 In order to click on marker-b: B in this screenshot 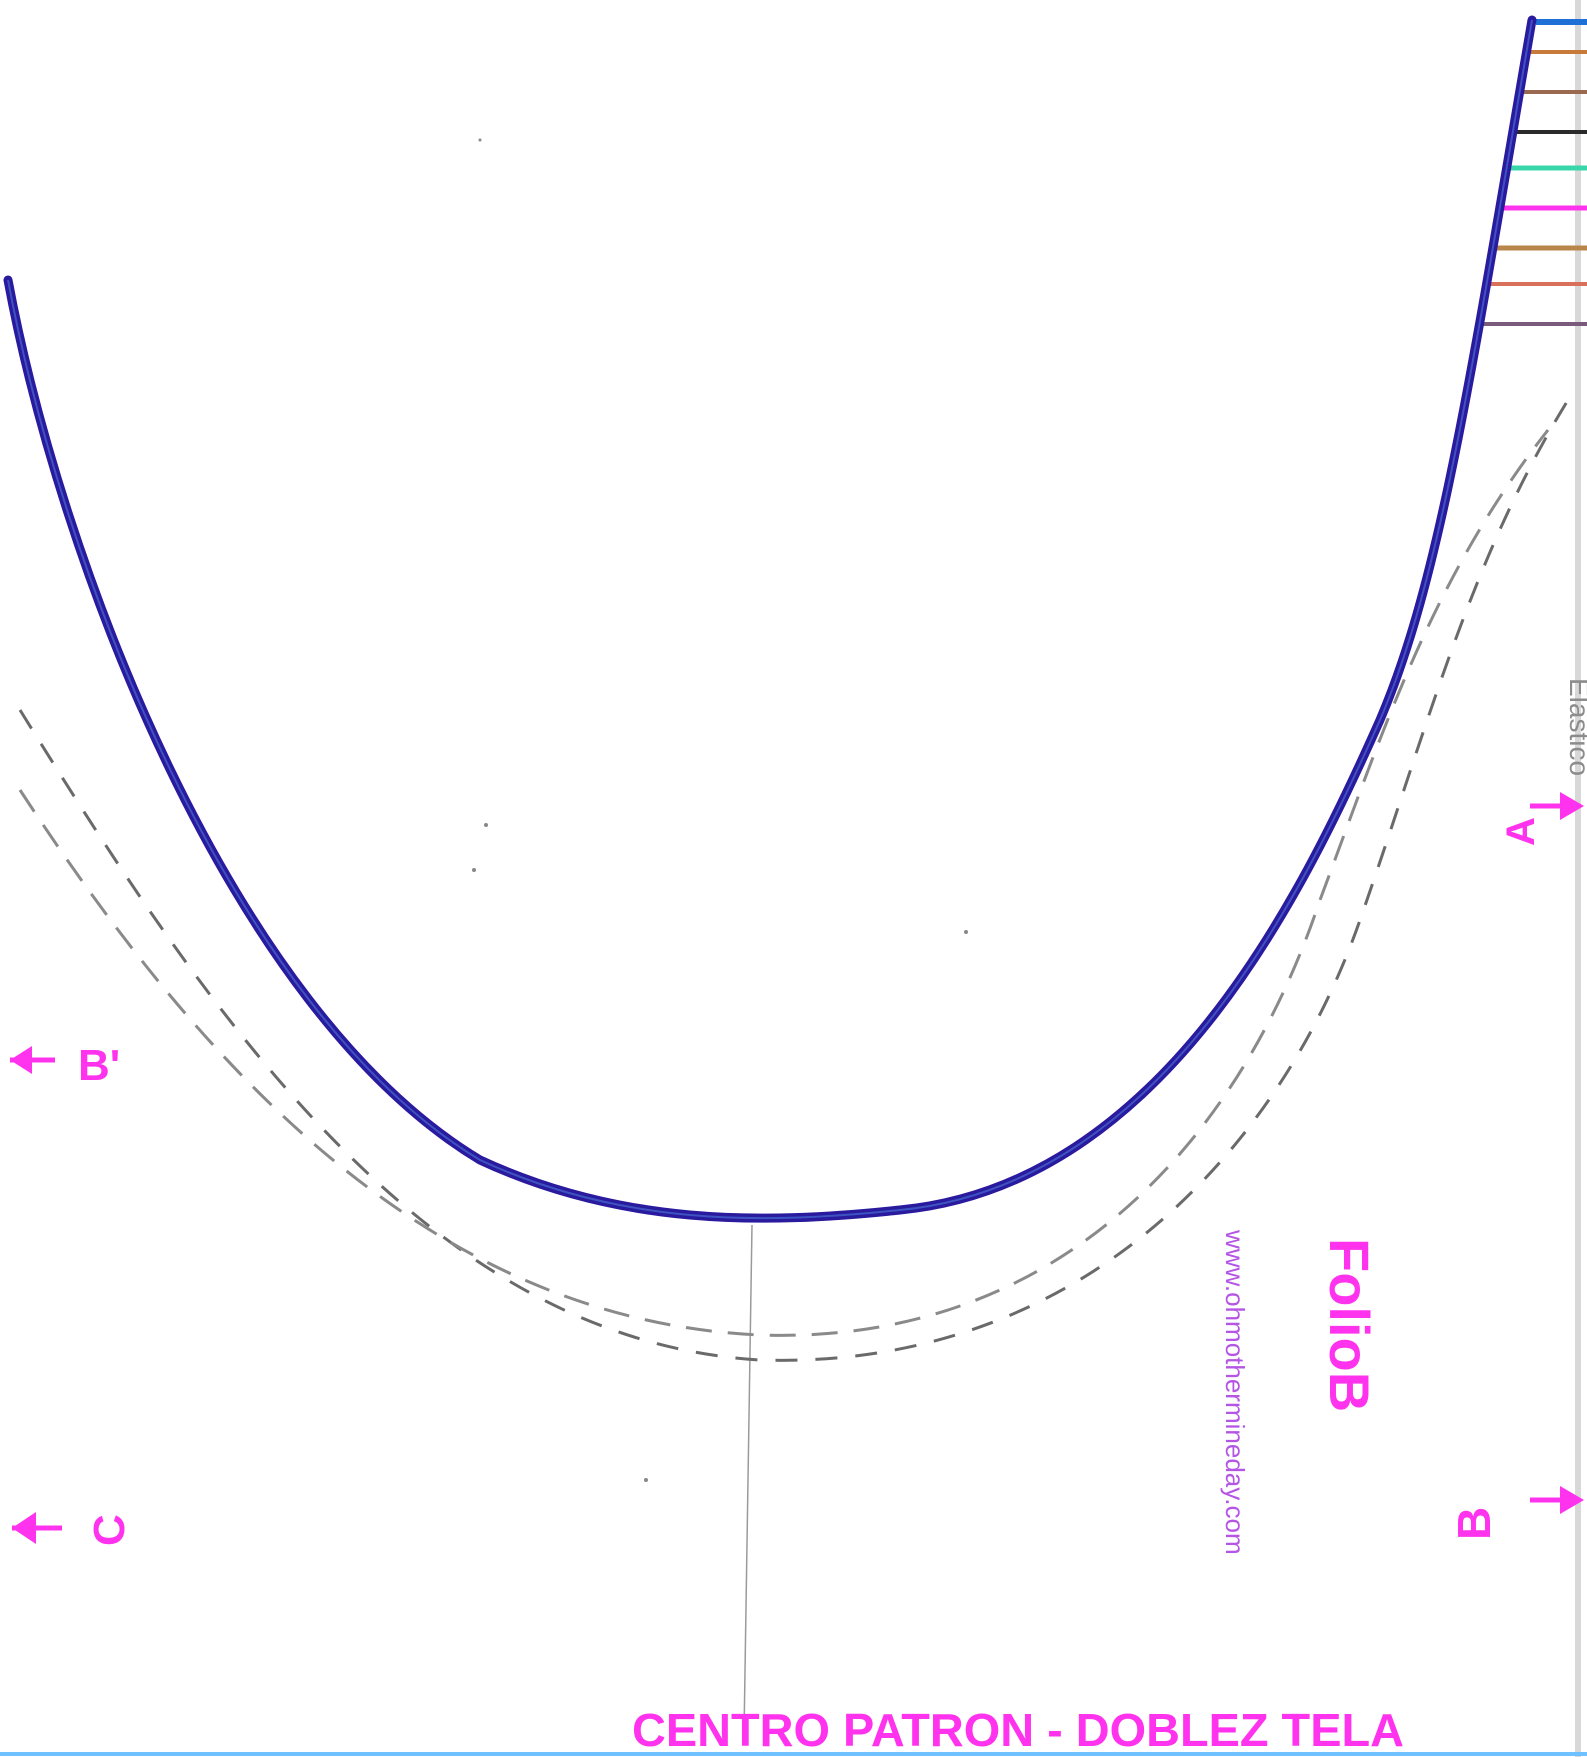, I will do `click(1474, 1523)`.